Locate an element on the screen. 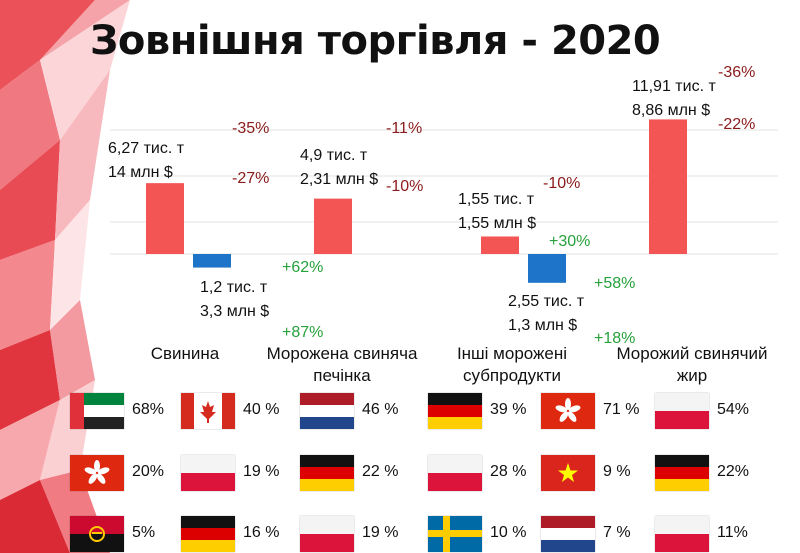 Image resolution: width=800 pixels, height=553 pixels. category-label: Морожена свиняча печінка is located at coordinates (342, 364).